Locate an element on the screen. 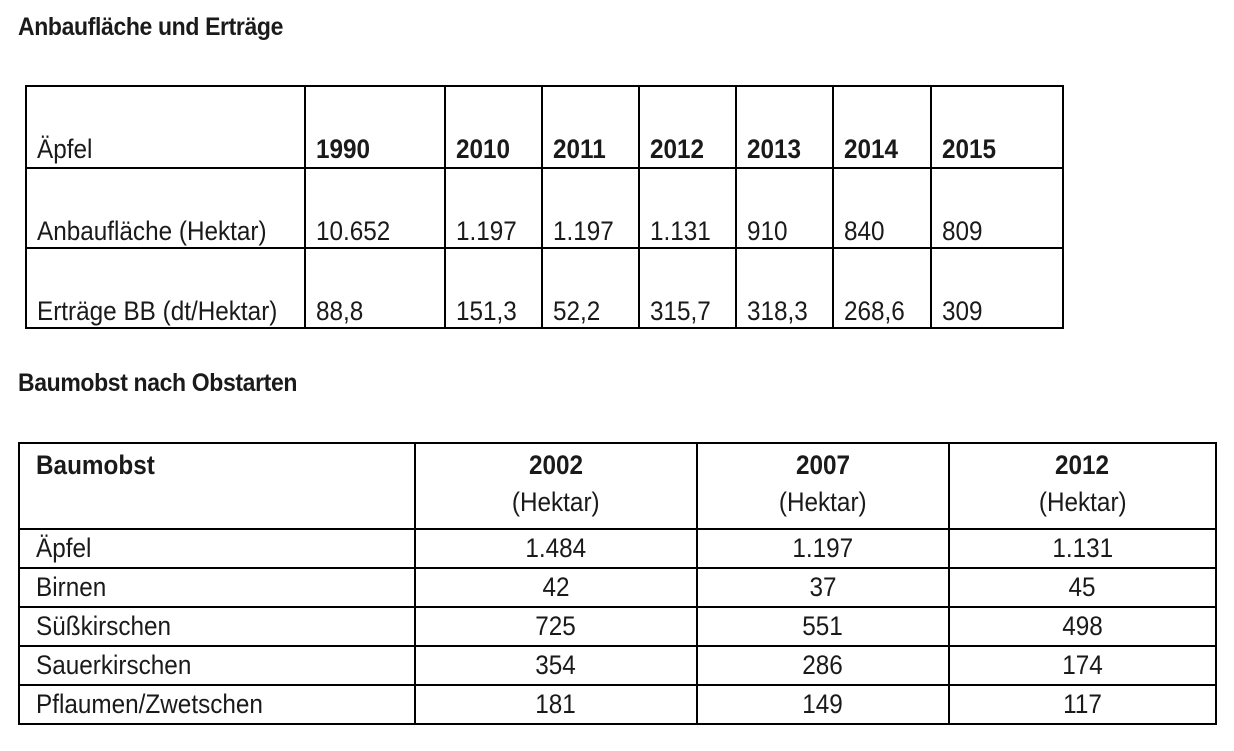  table-cell: 37 is located at coordinates (823, 587).